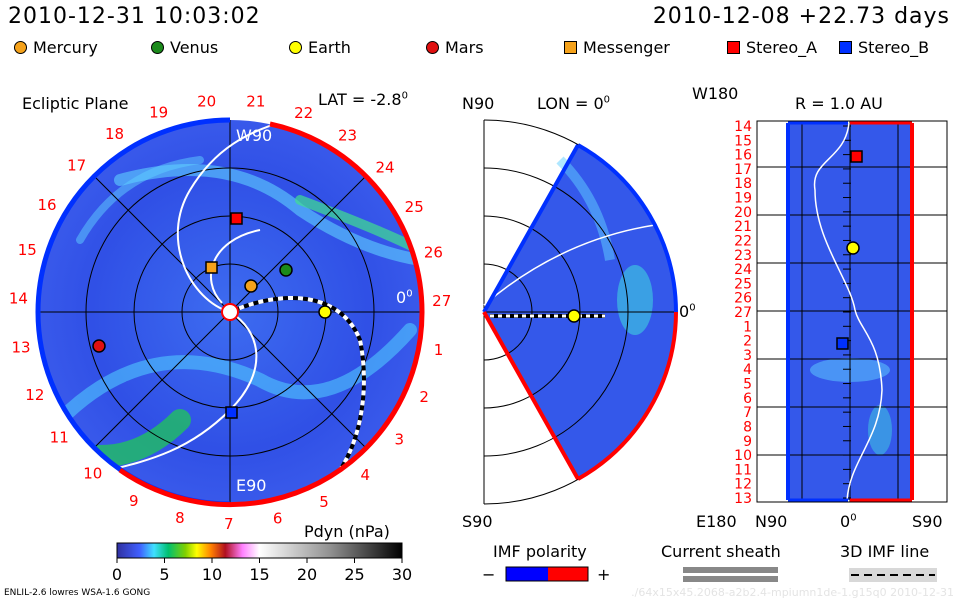  Describe the element at coordinates (255, 102) in the screenshot. I see `carrington-label: 21` at that location.